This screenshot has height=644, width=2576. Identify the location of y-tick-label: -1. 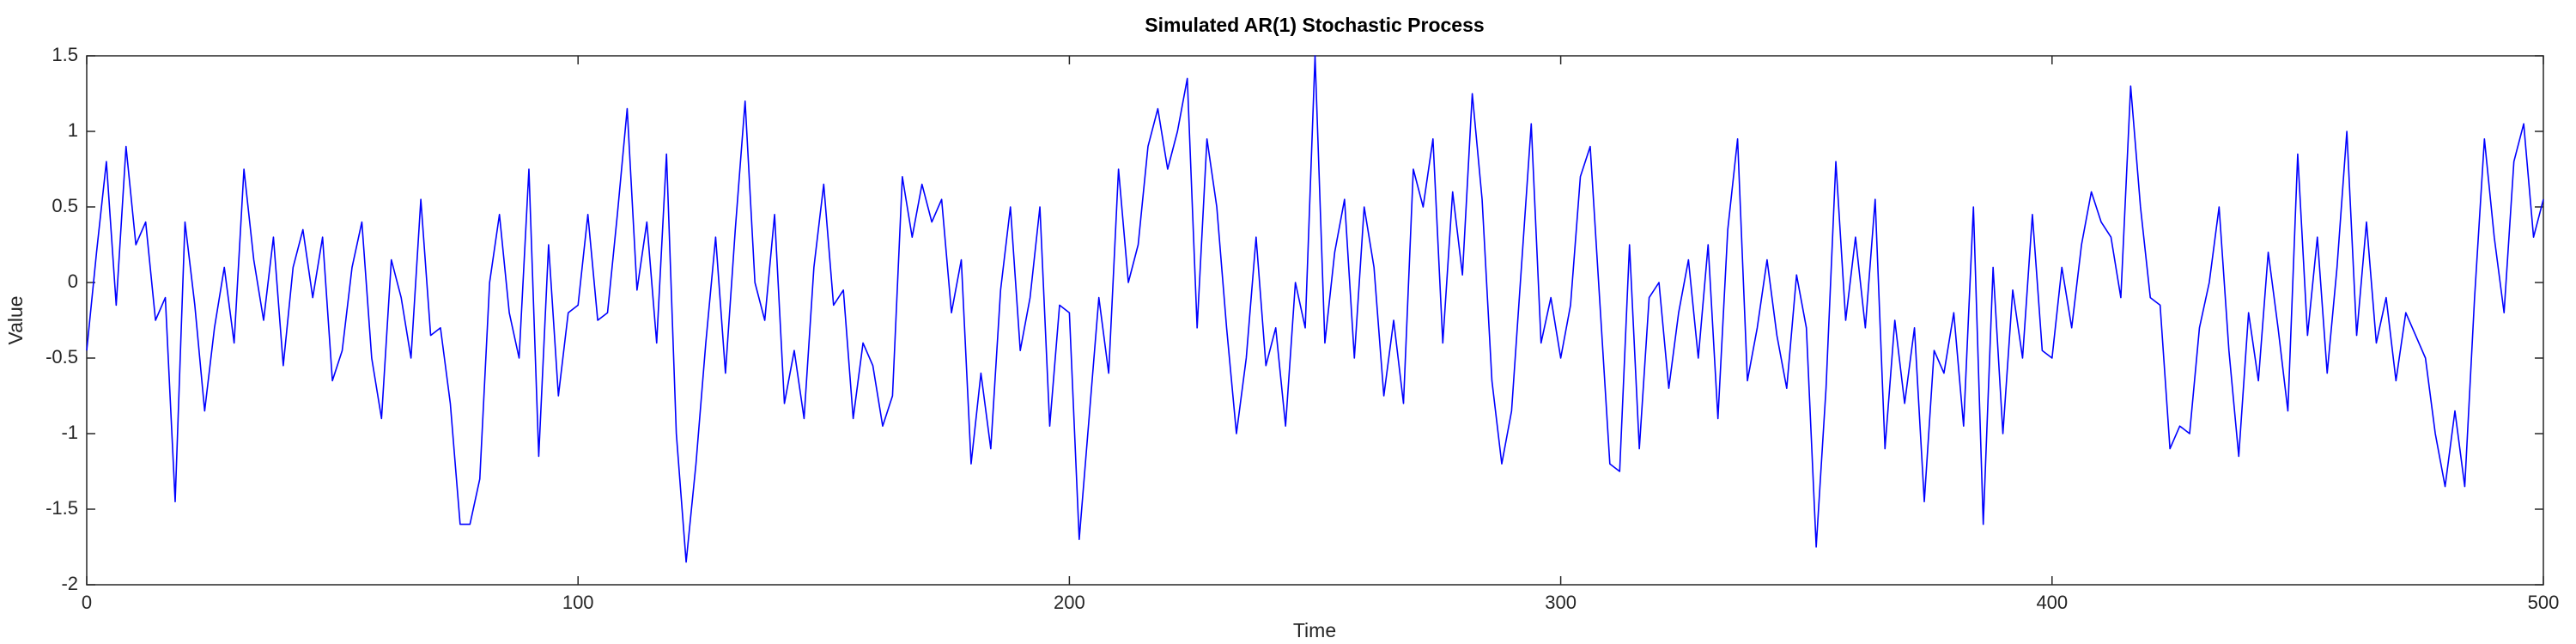
(69, 432).